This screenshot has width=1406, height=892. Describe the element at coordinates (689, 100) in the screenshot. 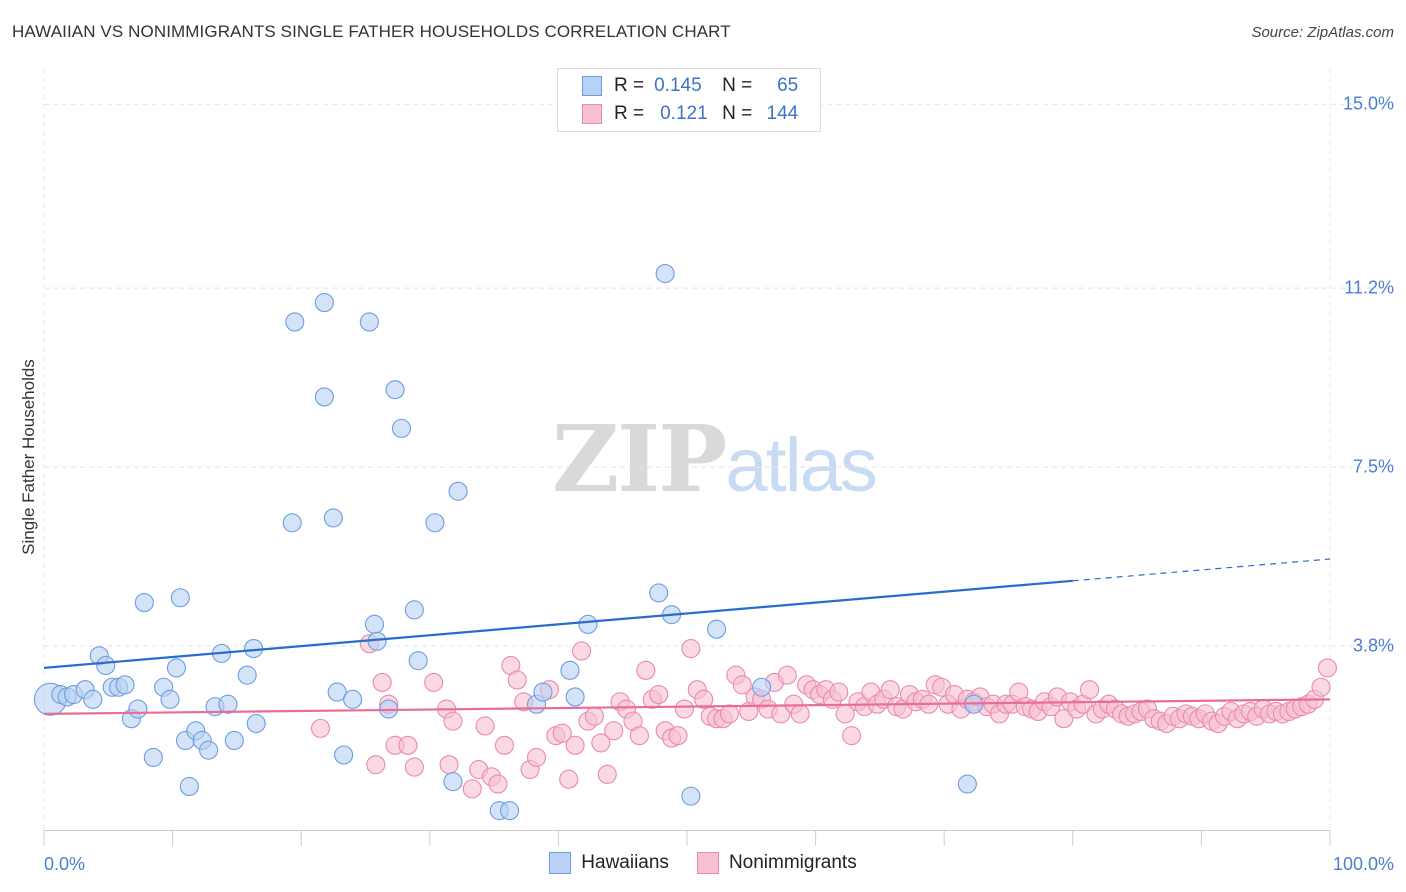

I see `stats-legend: R = 0.145 N = 65 R = 0.121 N = 144` at that location.